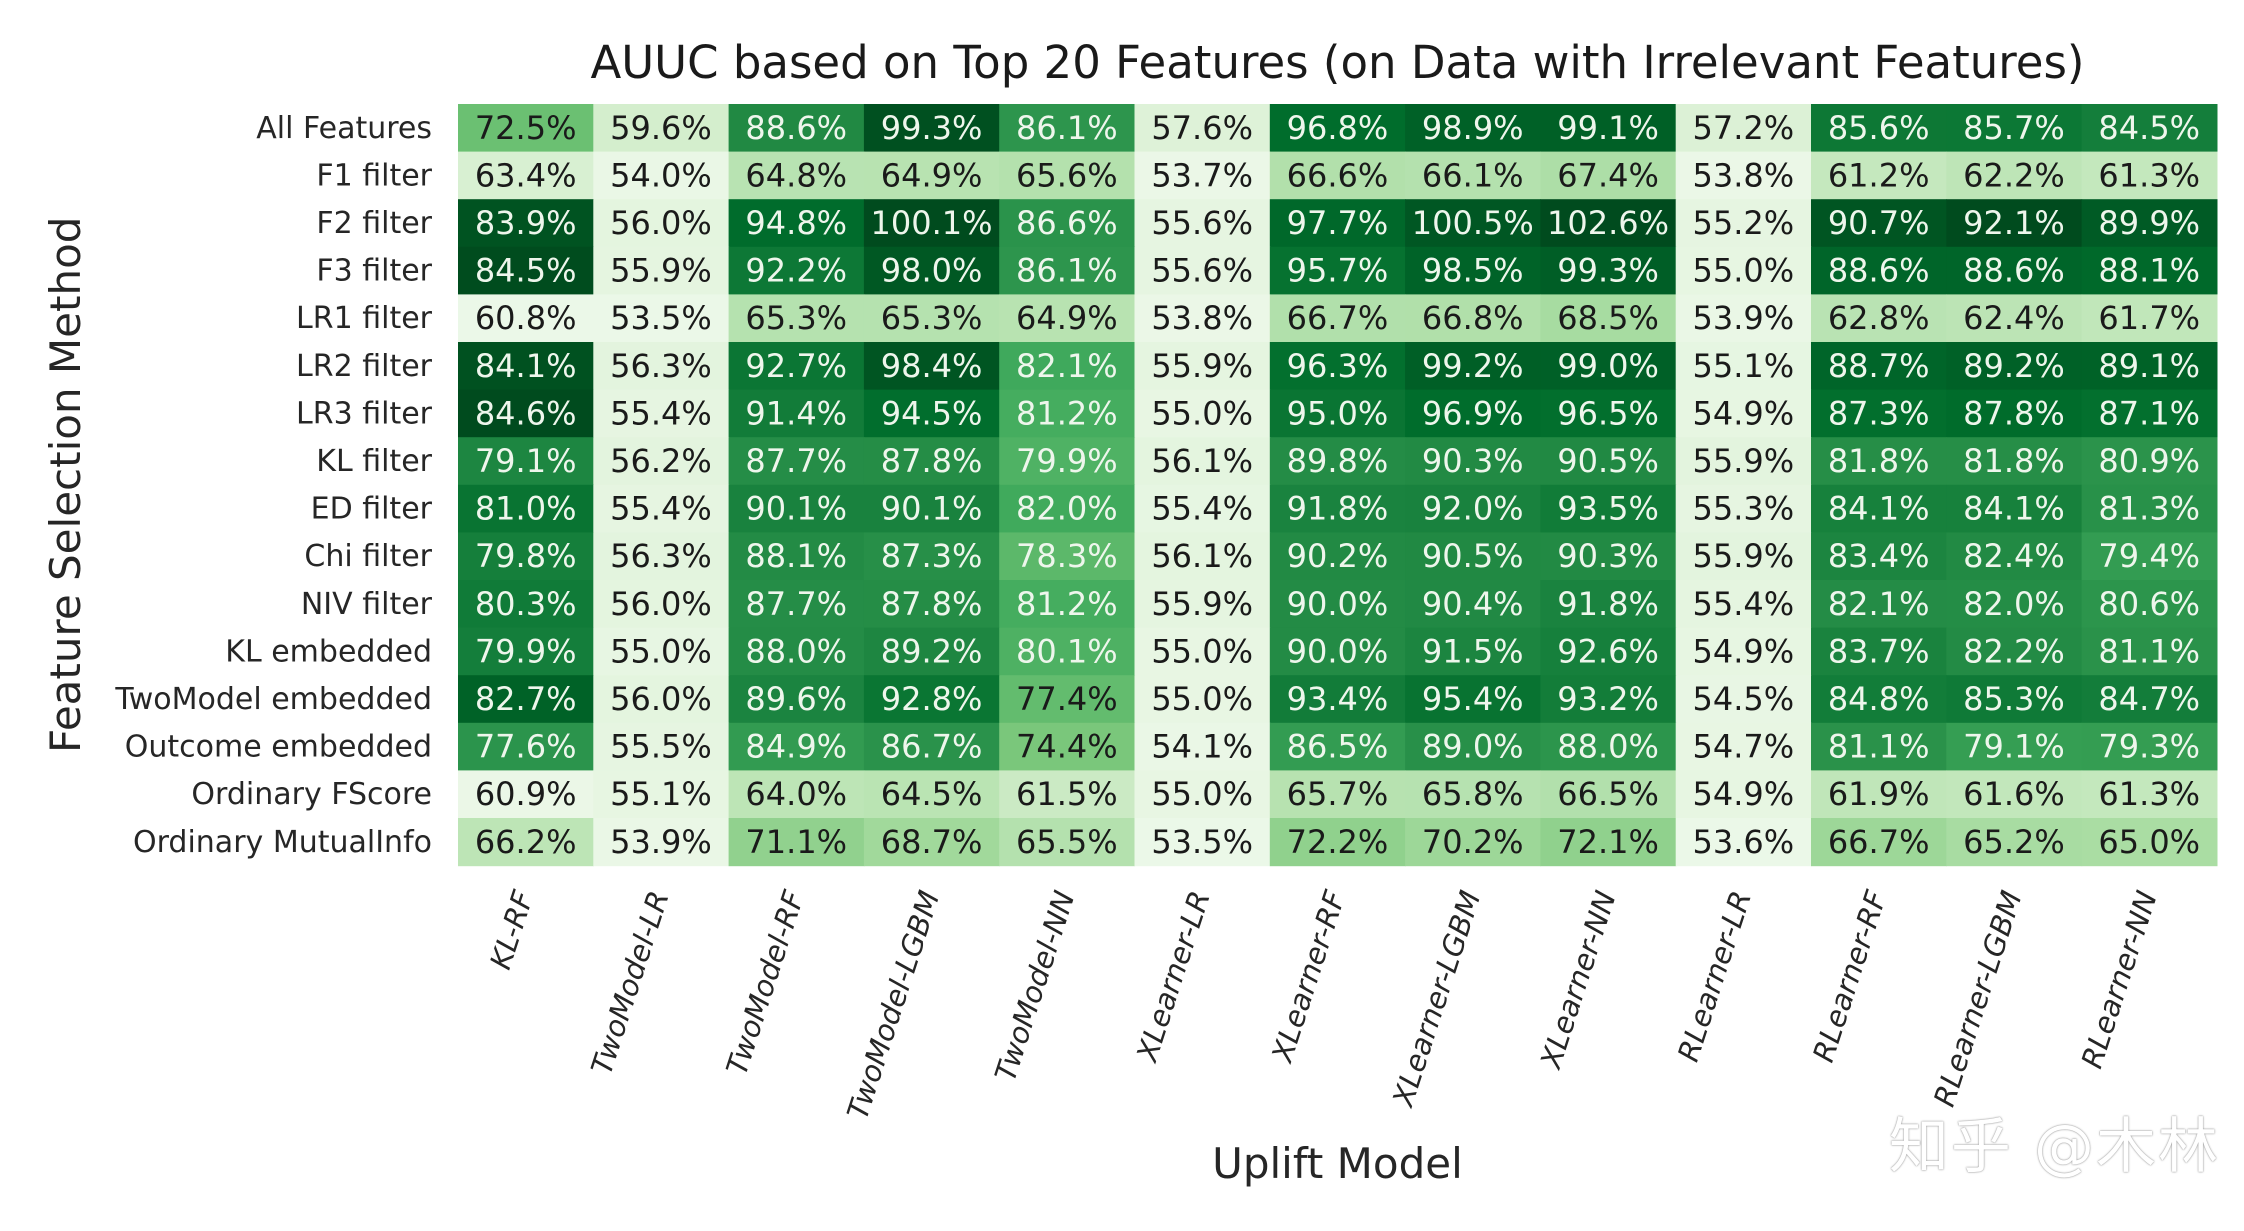 Image resolution: width=2244 pixels, height=1231 pixels. I want to click on cell-value-label: 88.6%, so click(2014, 271).